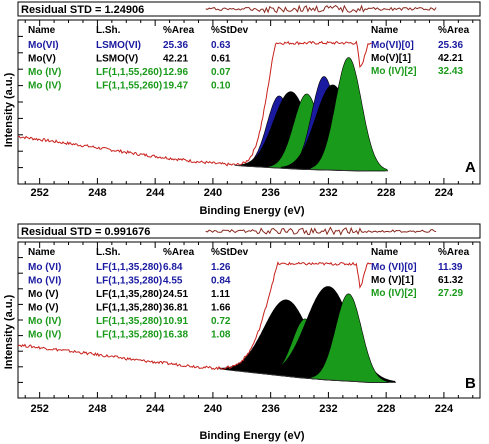  Describe the element at coordinates (450, 58) in the screenshot. I see `legend-area: 42.21` at that location.